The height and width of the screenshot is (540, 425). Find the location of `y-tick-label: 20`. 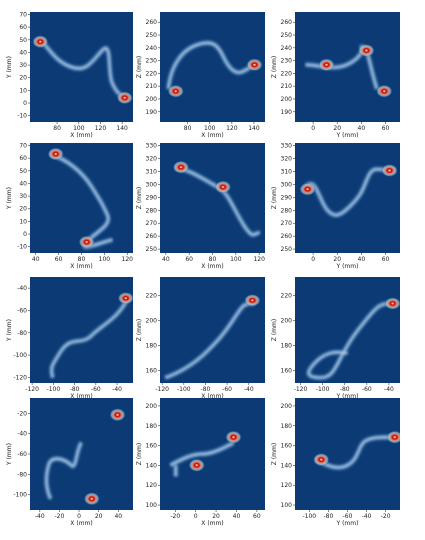

y-tick-label: 20 is located at coordinates (23, 209).